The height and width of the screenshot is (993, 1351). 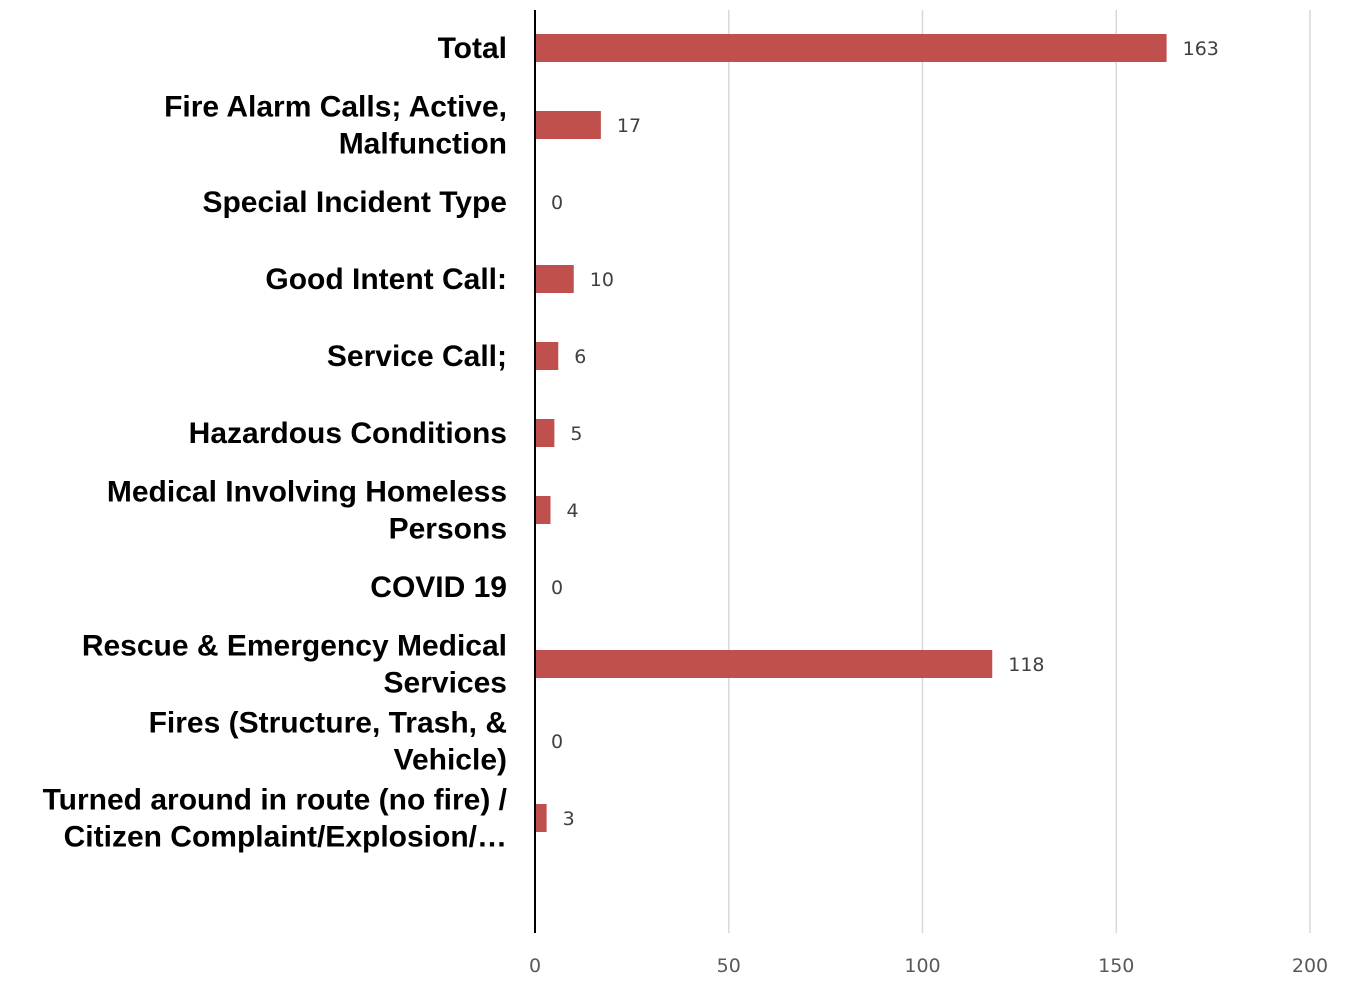 What do you see at coordinates (629, 126) in the screenshot?
I see `data-label: 17` at bounding box center [629, 126].